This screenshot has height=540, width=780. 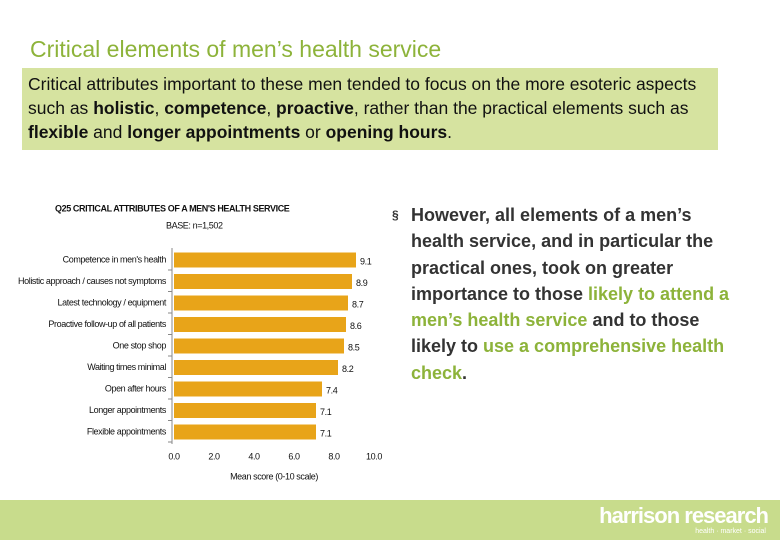 I want to click on category-label: Waiting times minimal, so click(x=126, y=367).